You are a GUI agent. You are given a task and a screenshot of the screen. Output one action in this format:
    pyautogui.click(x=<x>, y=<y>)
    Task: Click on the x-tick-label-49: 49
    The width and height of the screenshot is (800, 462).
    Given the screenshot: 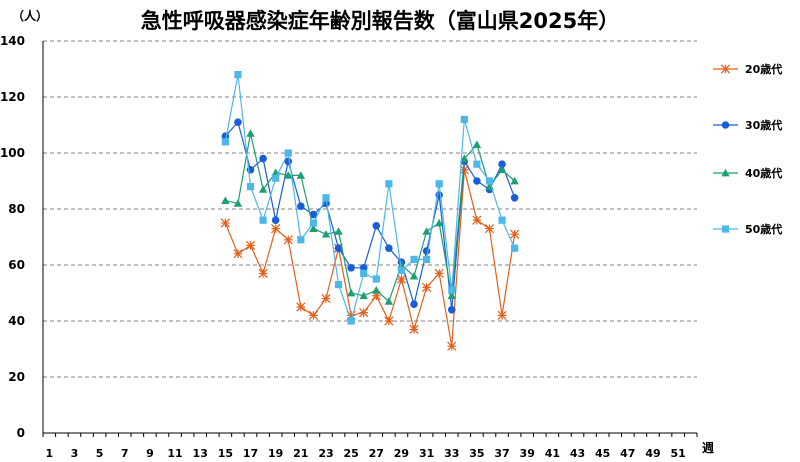 What is the action you would take?
    pyautogui.click(x=652, y=453)
    